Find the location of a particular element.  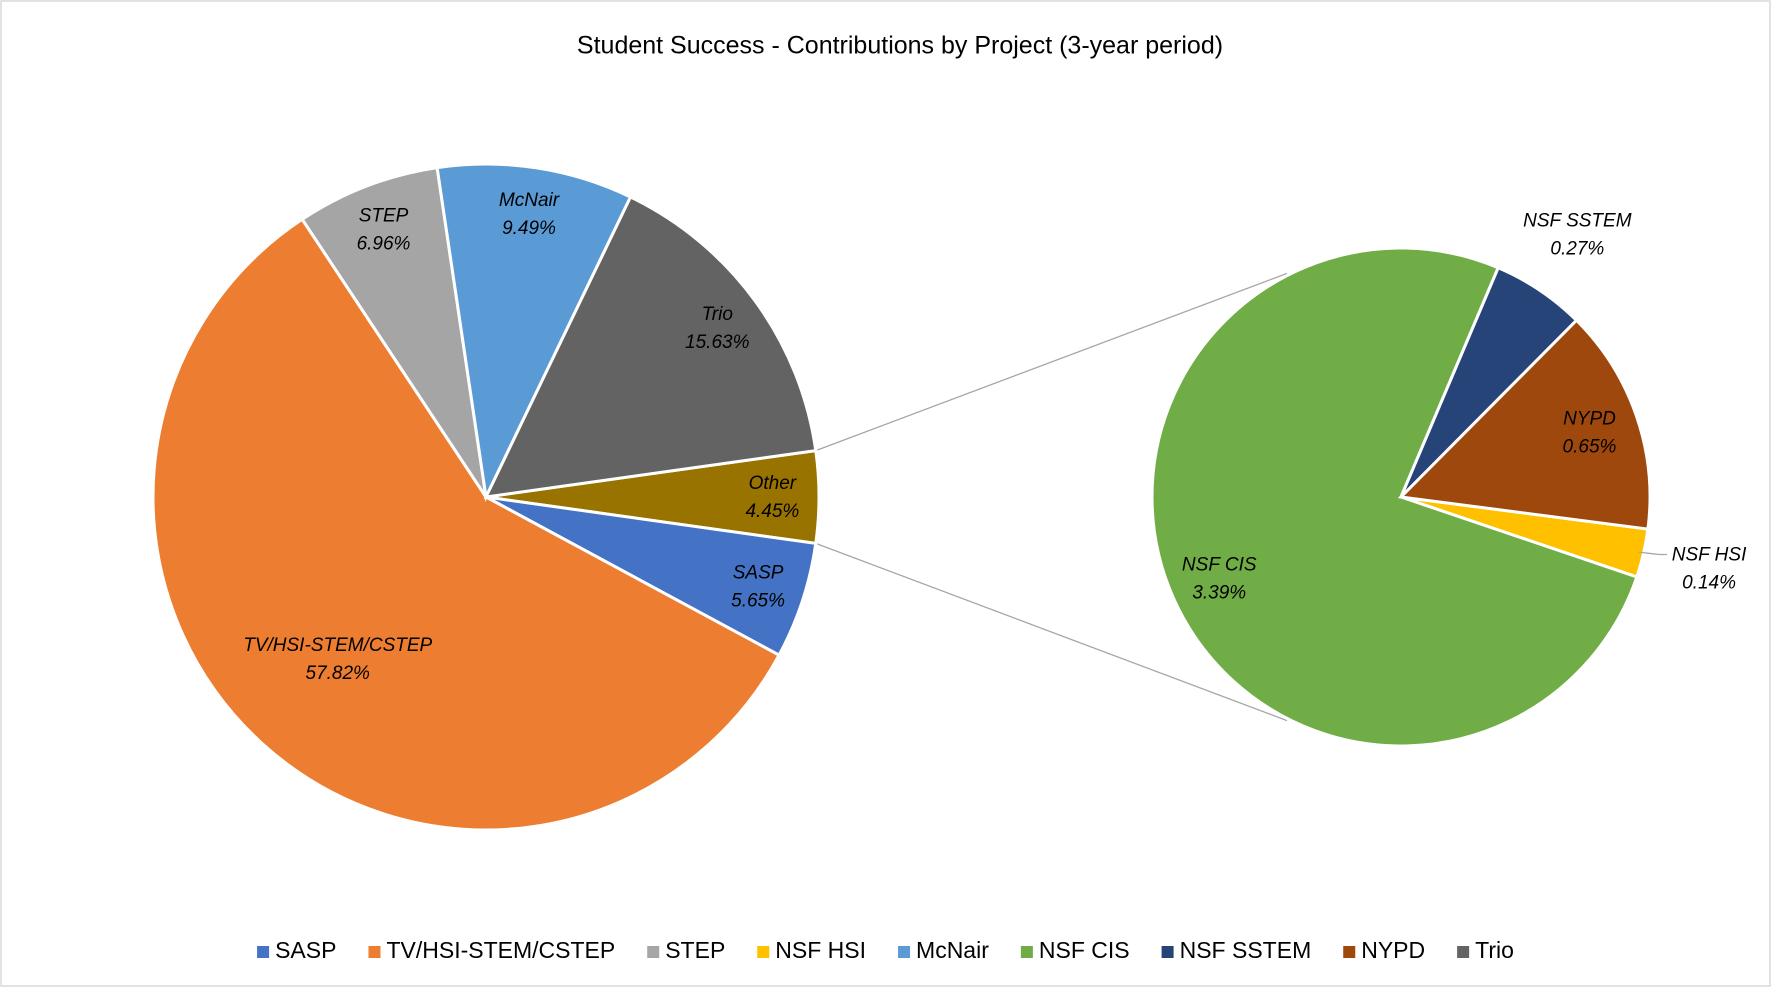

data-label-name: Trio is located at coordinates (717, 314).